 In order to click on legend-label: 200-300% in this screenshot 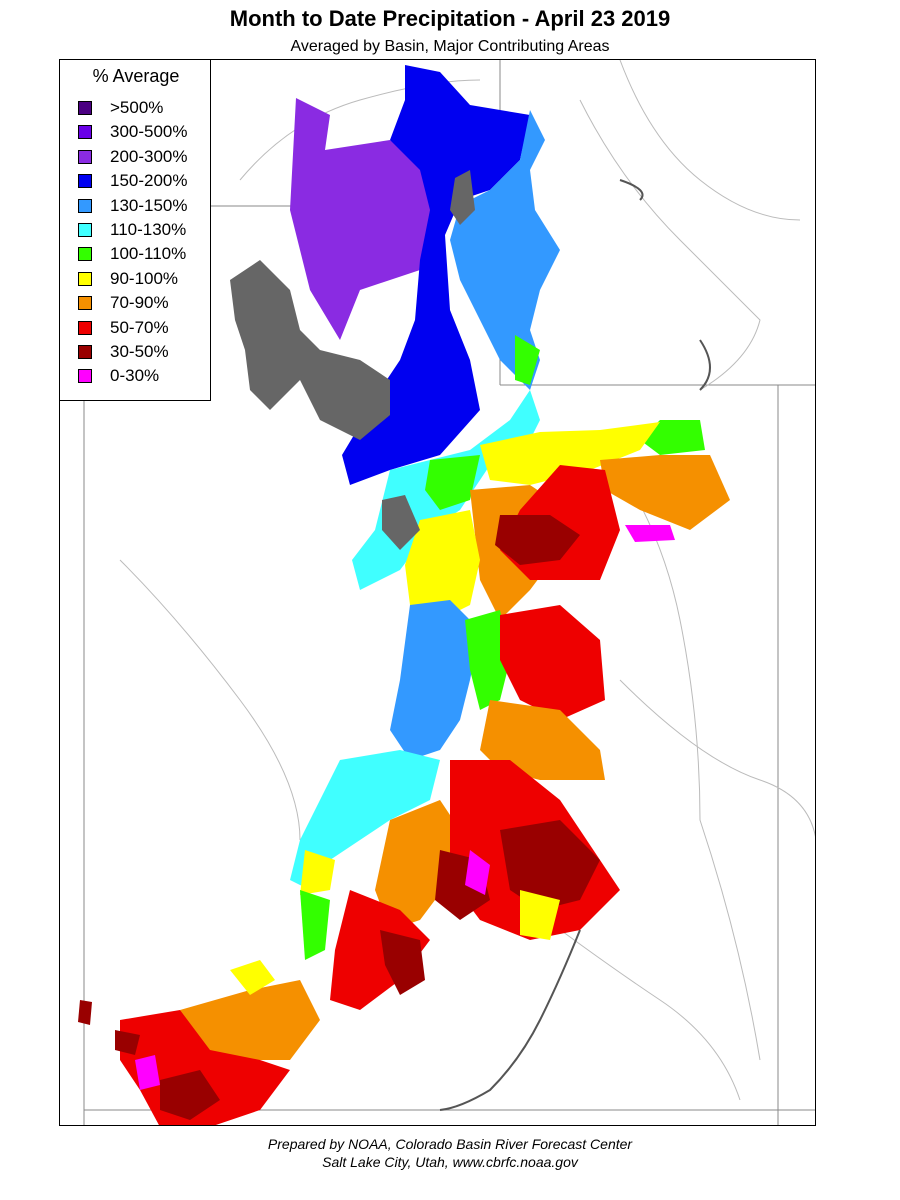, I will do `click(149, 156)`.